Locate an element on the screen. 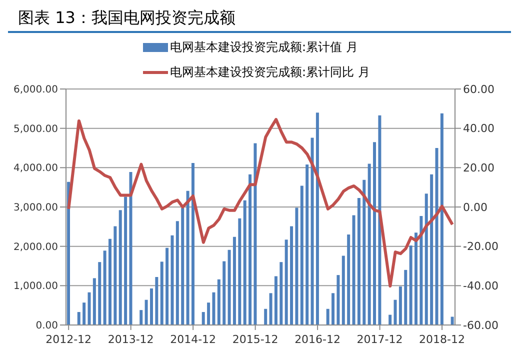 The width and height of the screenshot is (519, 356). legend-label: 电网基本建设投资完成额:累计值 月 is located at coordinates (264, 47).